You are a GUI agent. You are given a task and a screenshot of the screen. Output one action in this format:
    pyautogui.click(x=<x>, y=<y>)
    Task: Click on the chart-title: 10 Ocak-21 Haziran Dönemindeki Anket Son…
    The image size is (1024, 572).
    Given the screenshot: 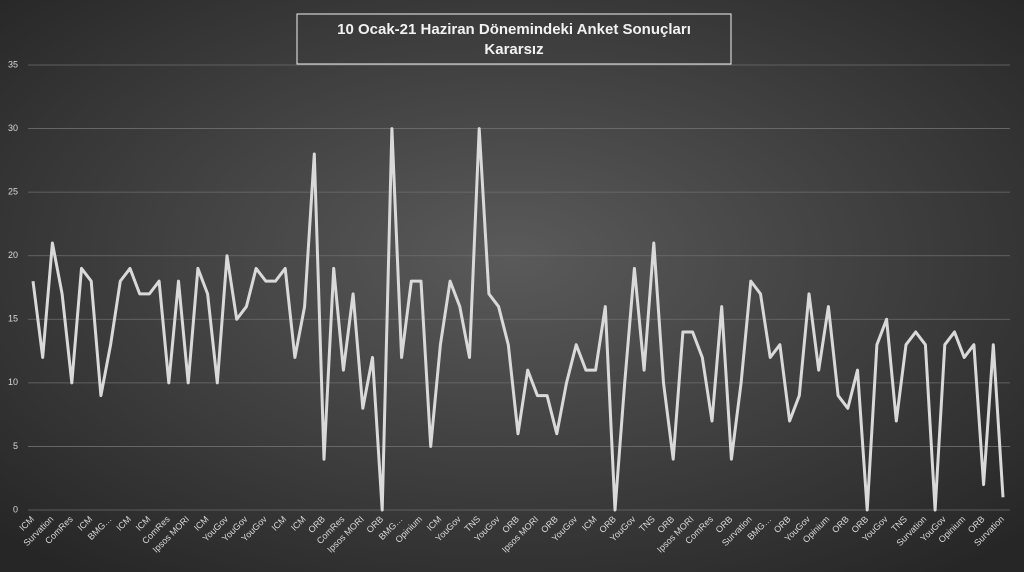 What is the action you would take?
    pyautogui.click(x=514, y=29)
    